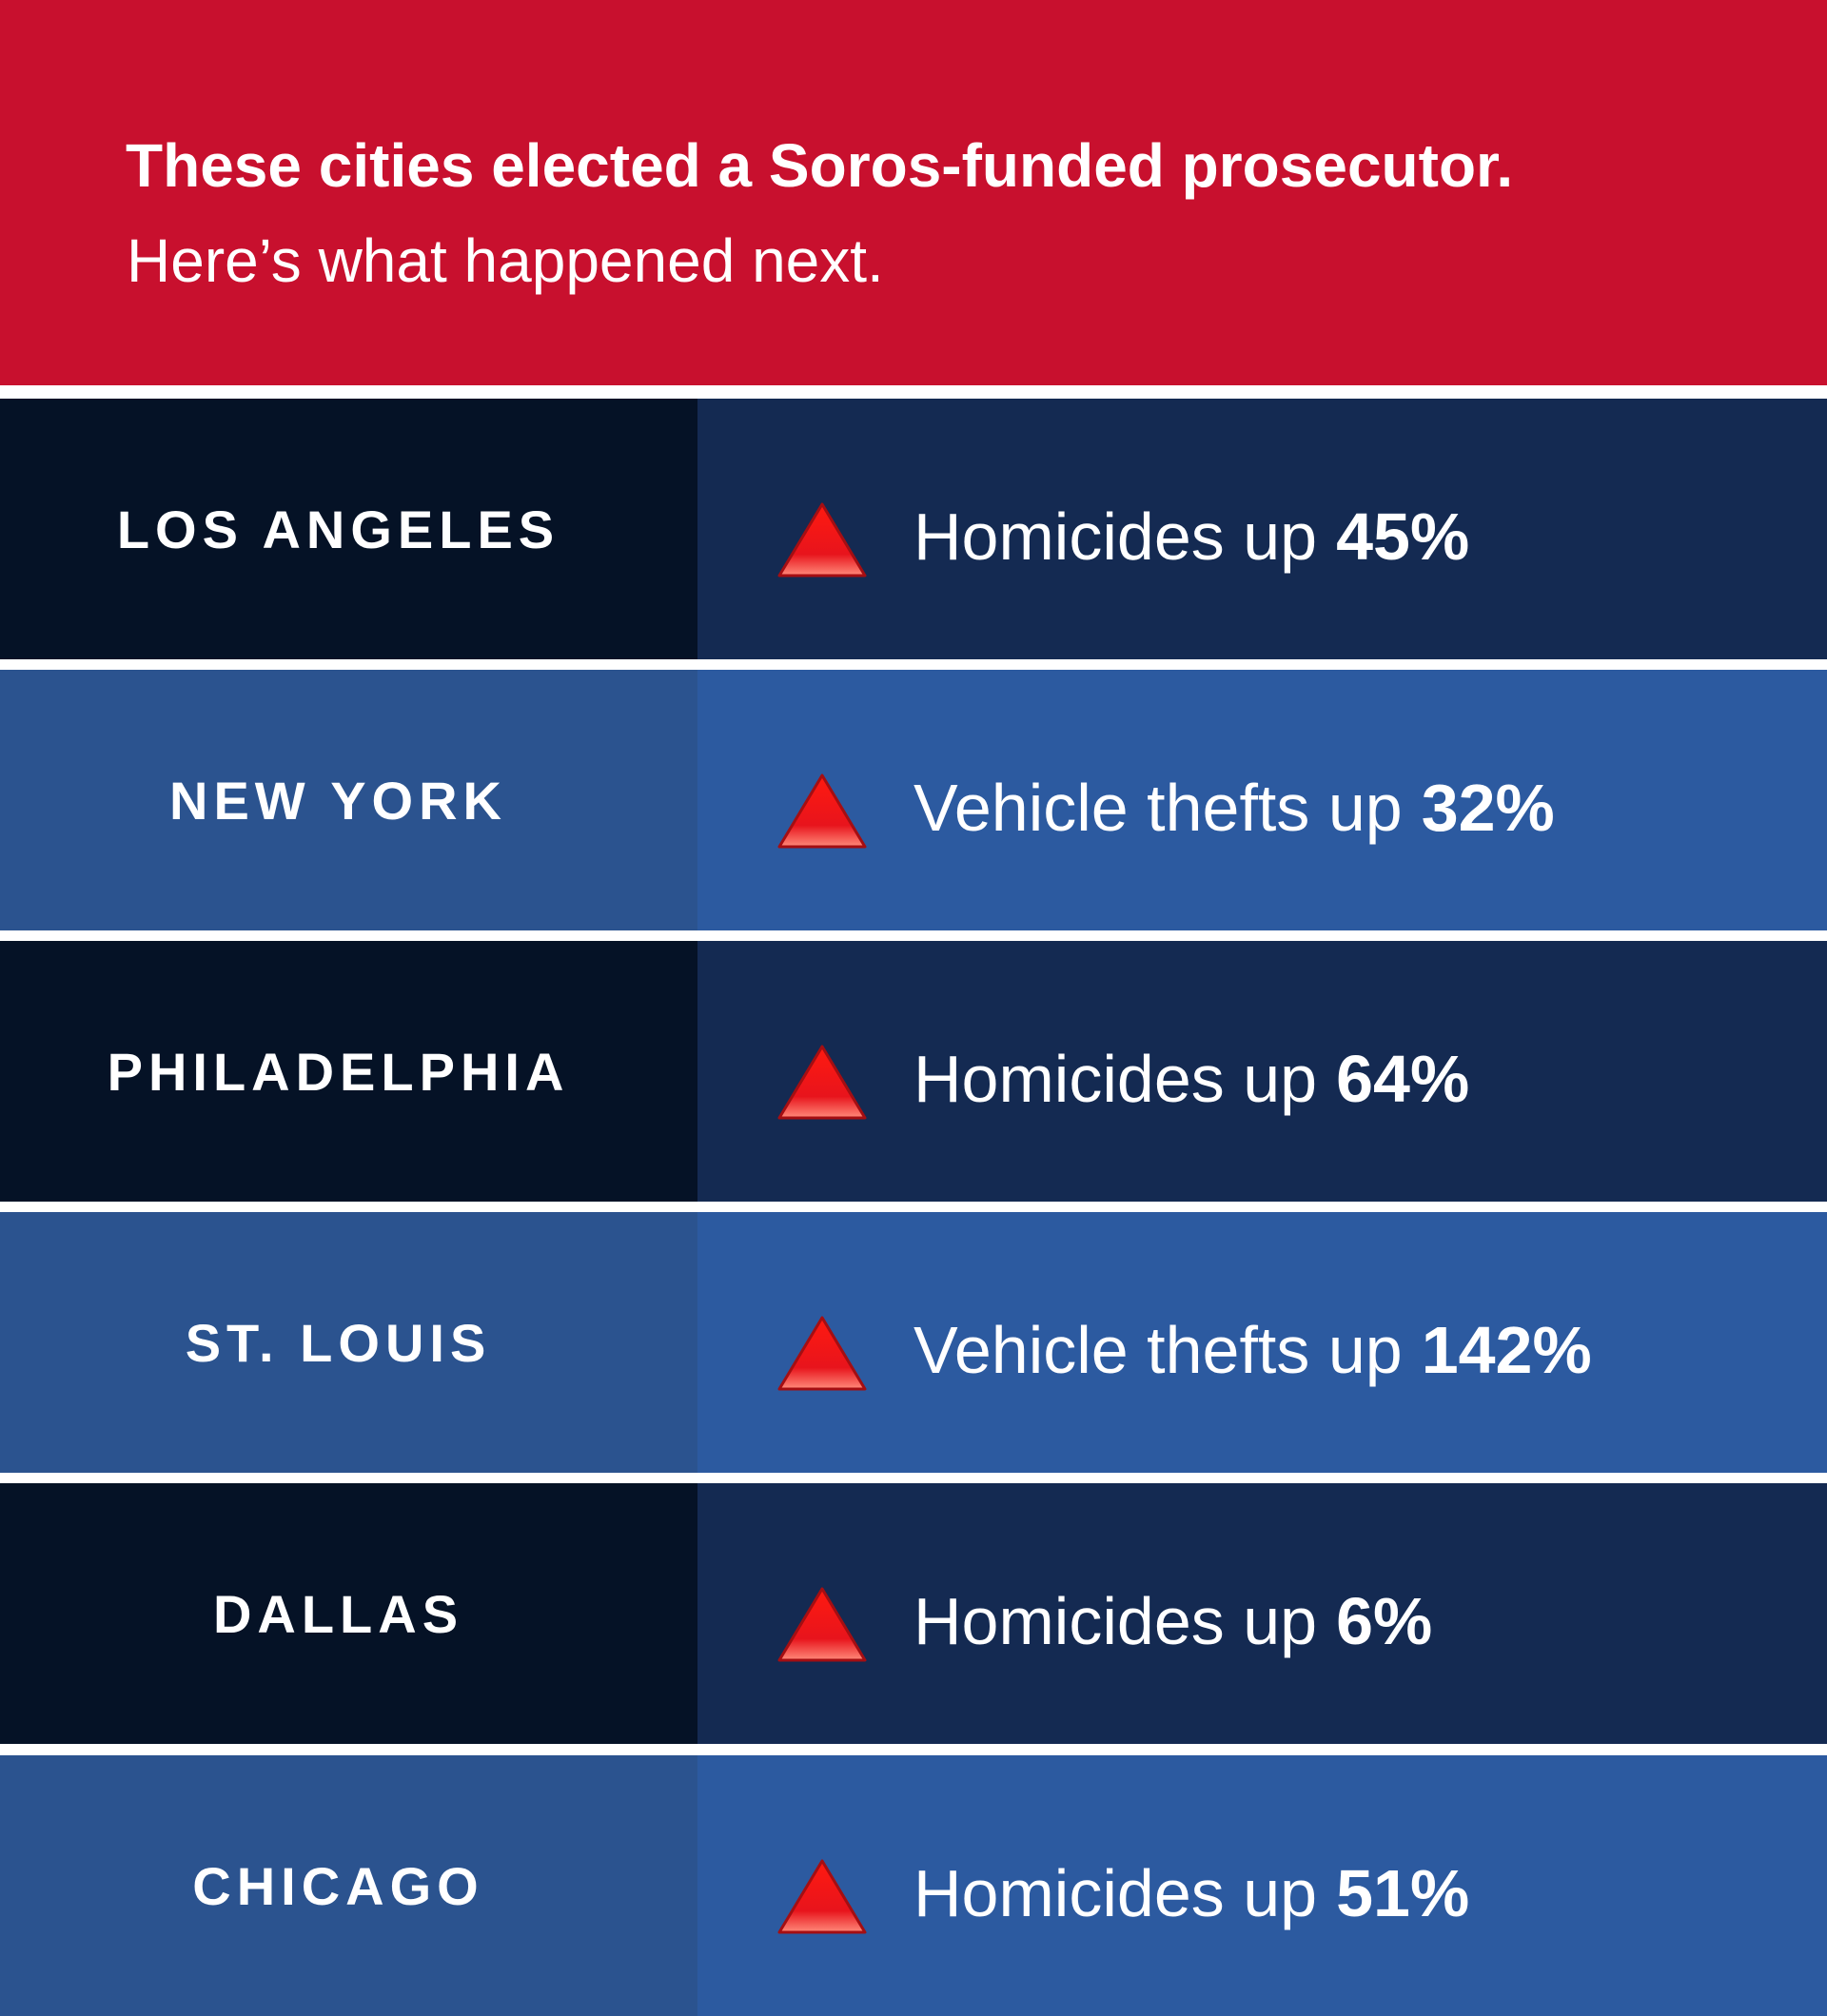  I want to click on city-cell: LOS ANGELES, so click(348, 529).